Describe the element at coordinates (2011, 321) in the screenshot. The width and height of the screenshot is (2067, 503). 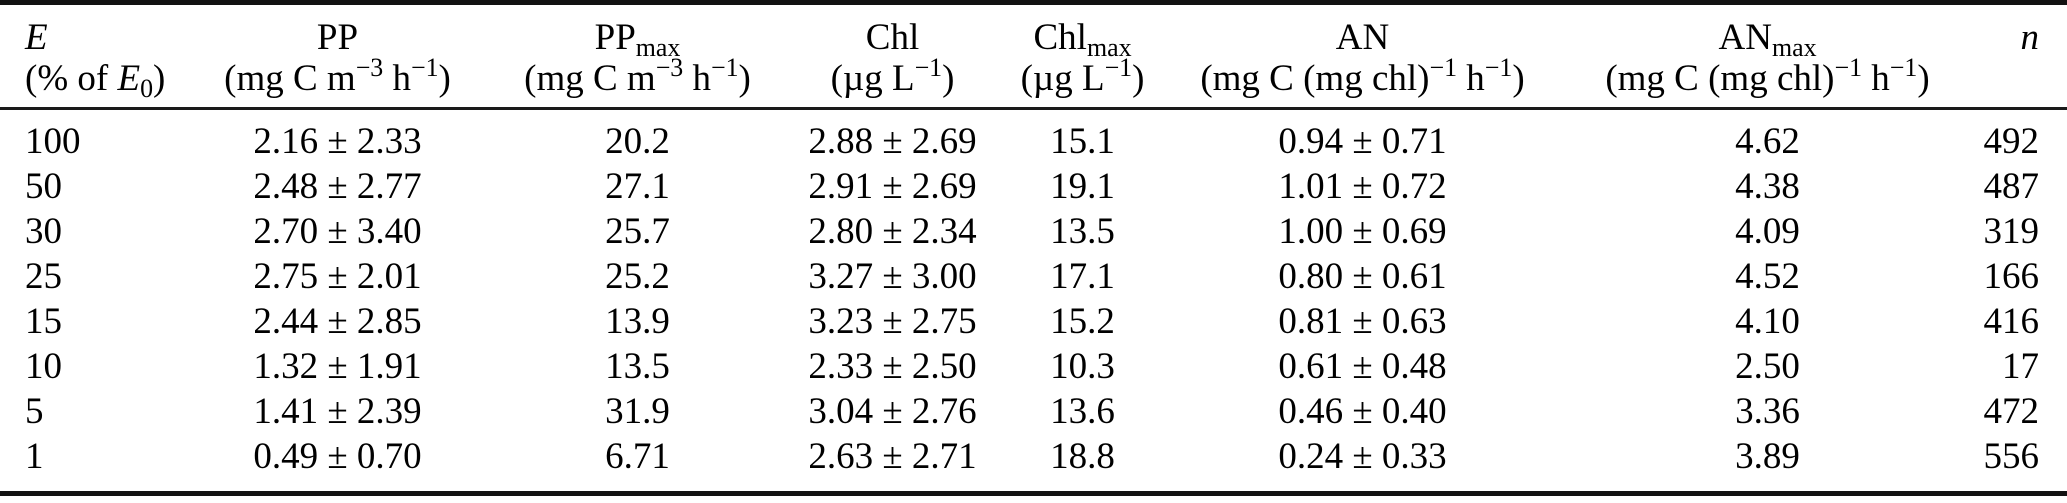
I see `cell-n: 416` at that location.